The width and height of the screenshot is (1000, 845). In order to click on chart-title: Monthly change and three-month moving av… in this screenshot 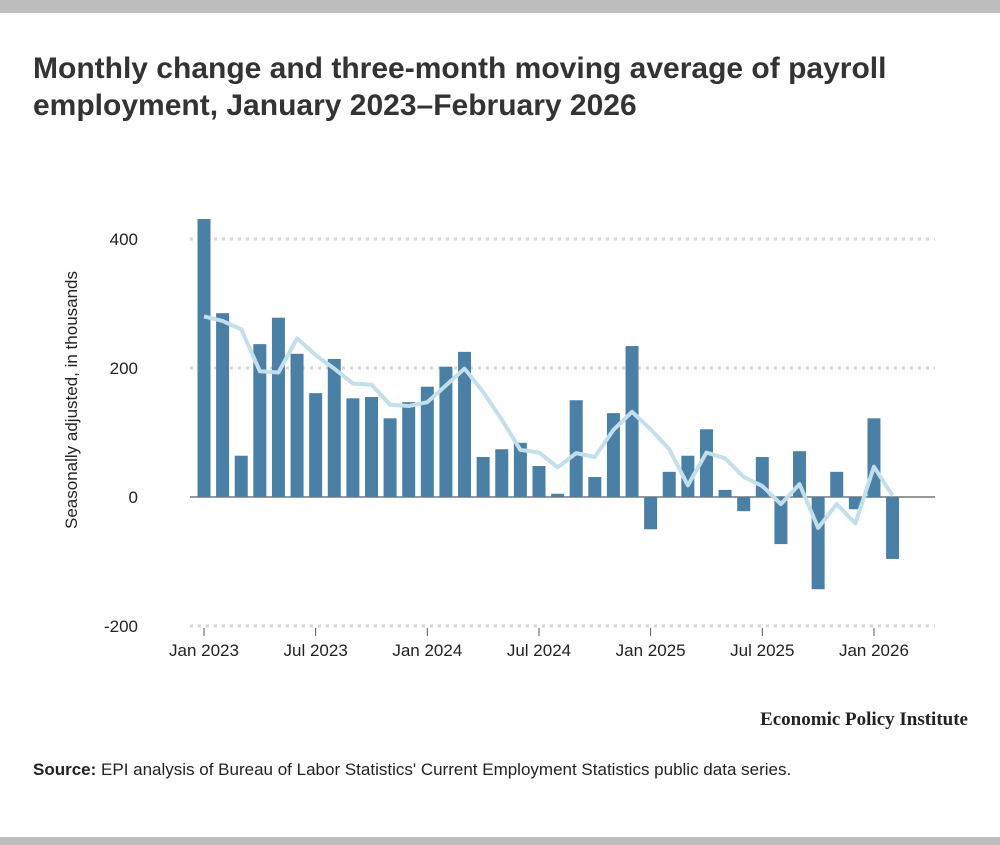, I will do `click(460, 87)`.